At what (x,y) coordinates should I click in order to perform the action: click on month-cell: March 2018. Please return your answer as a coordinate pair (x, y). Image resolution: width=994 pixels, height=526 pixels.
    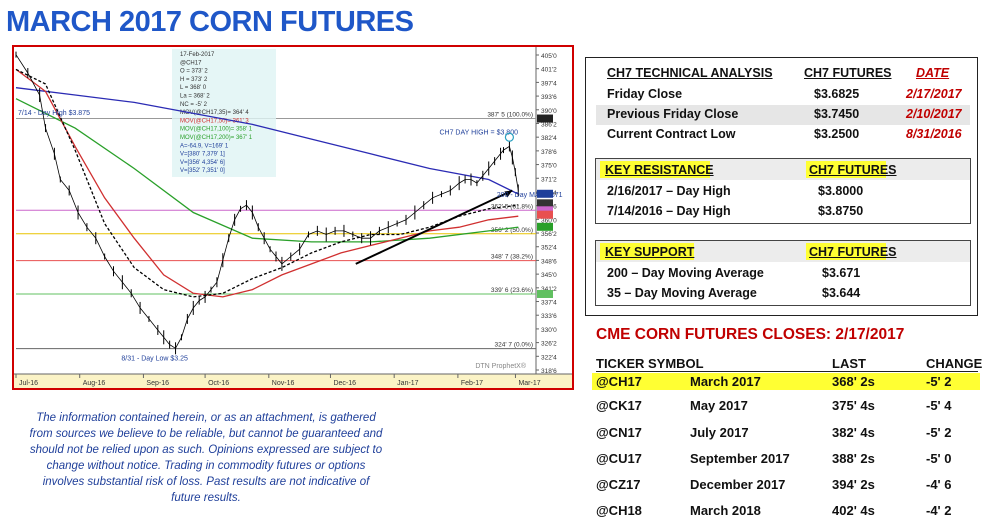
    Looking at the image, I should click on (725, 510).